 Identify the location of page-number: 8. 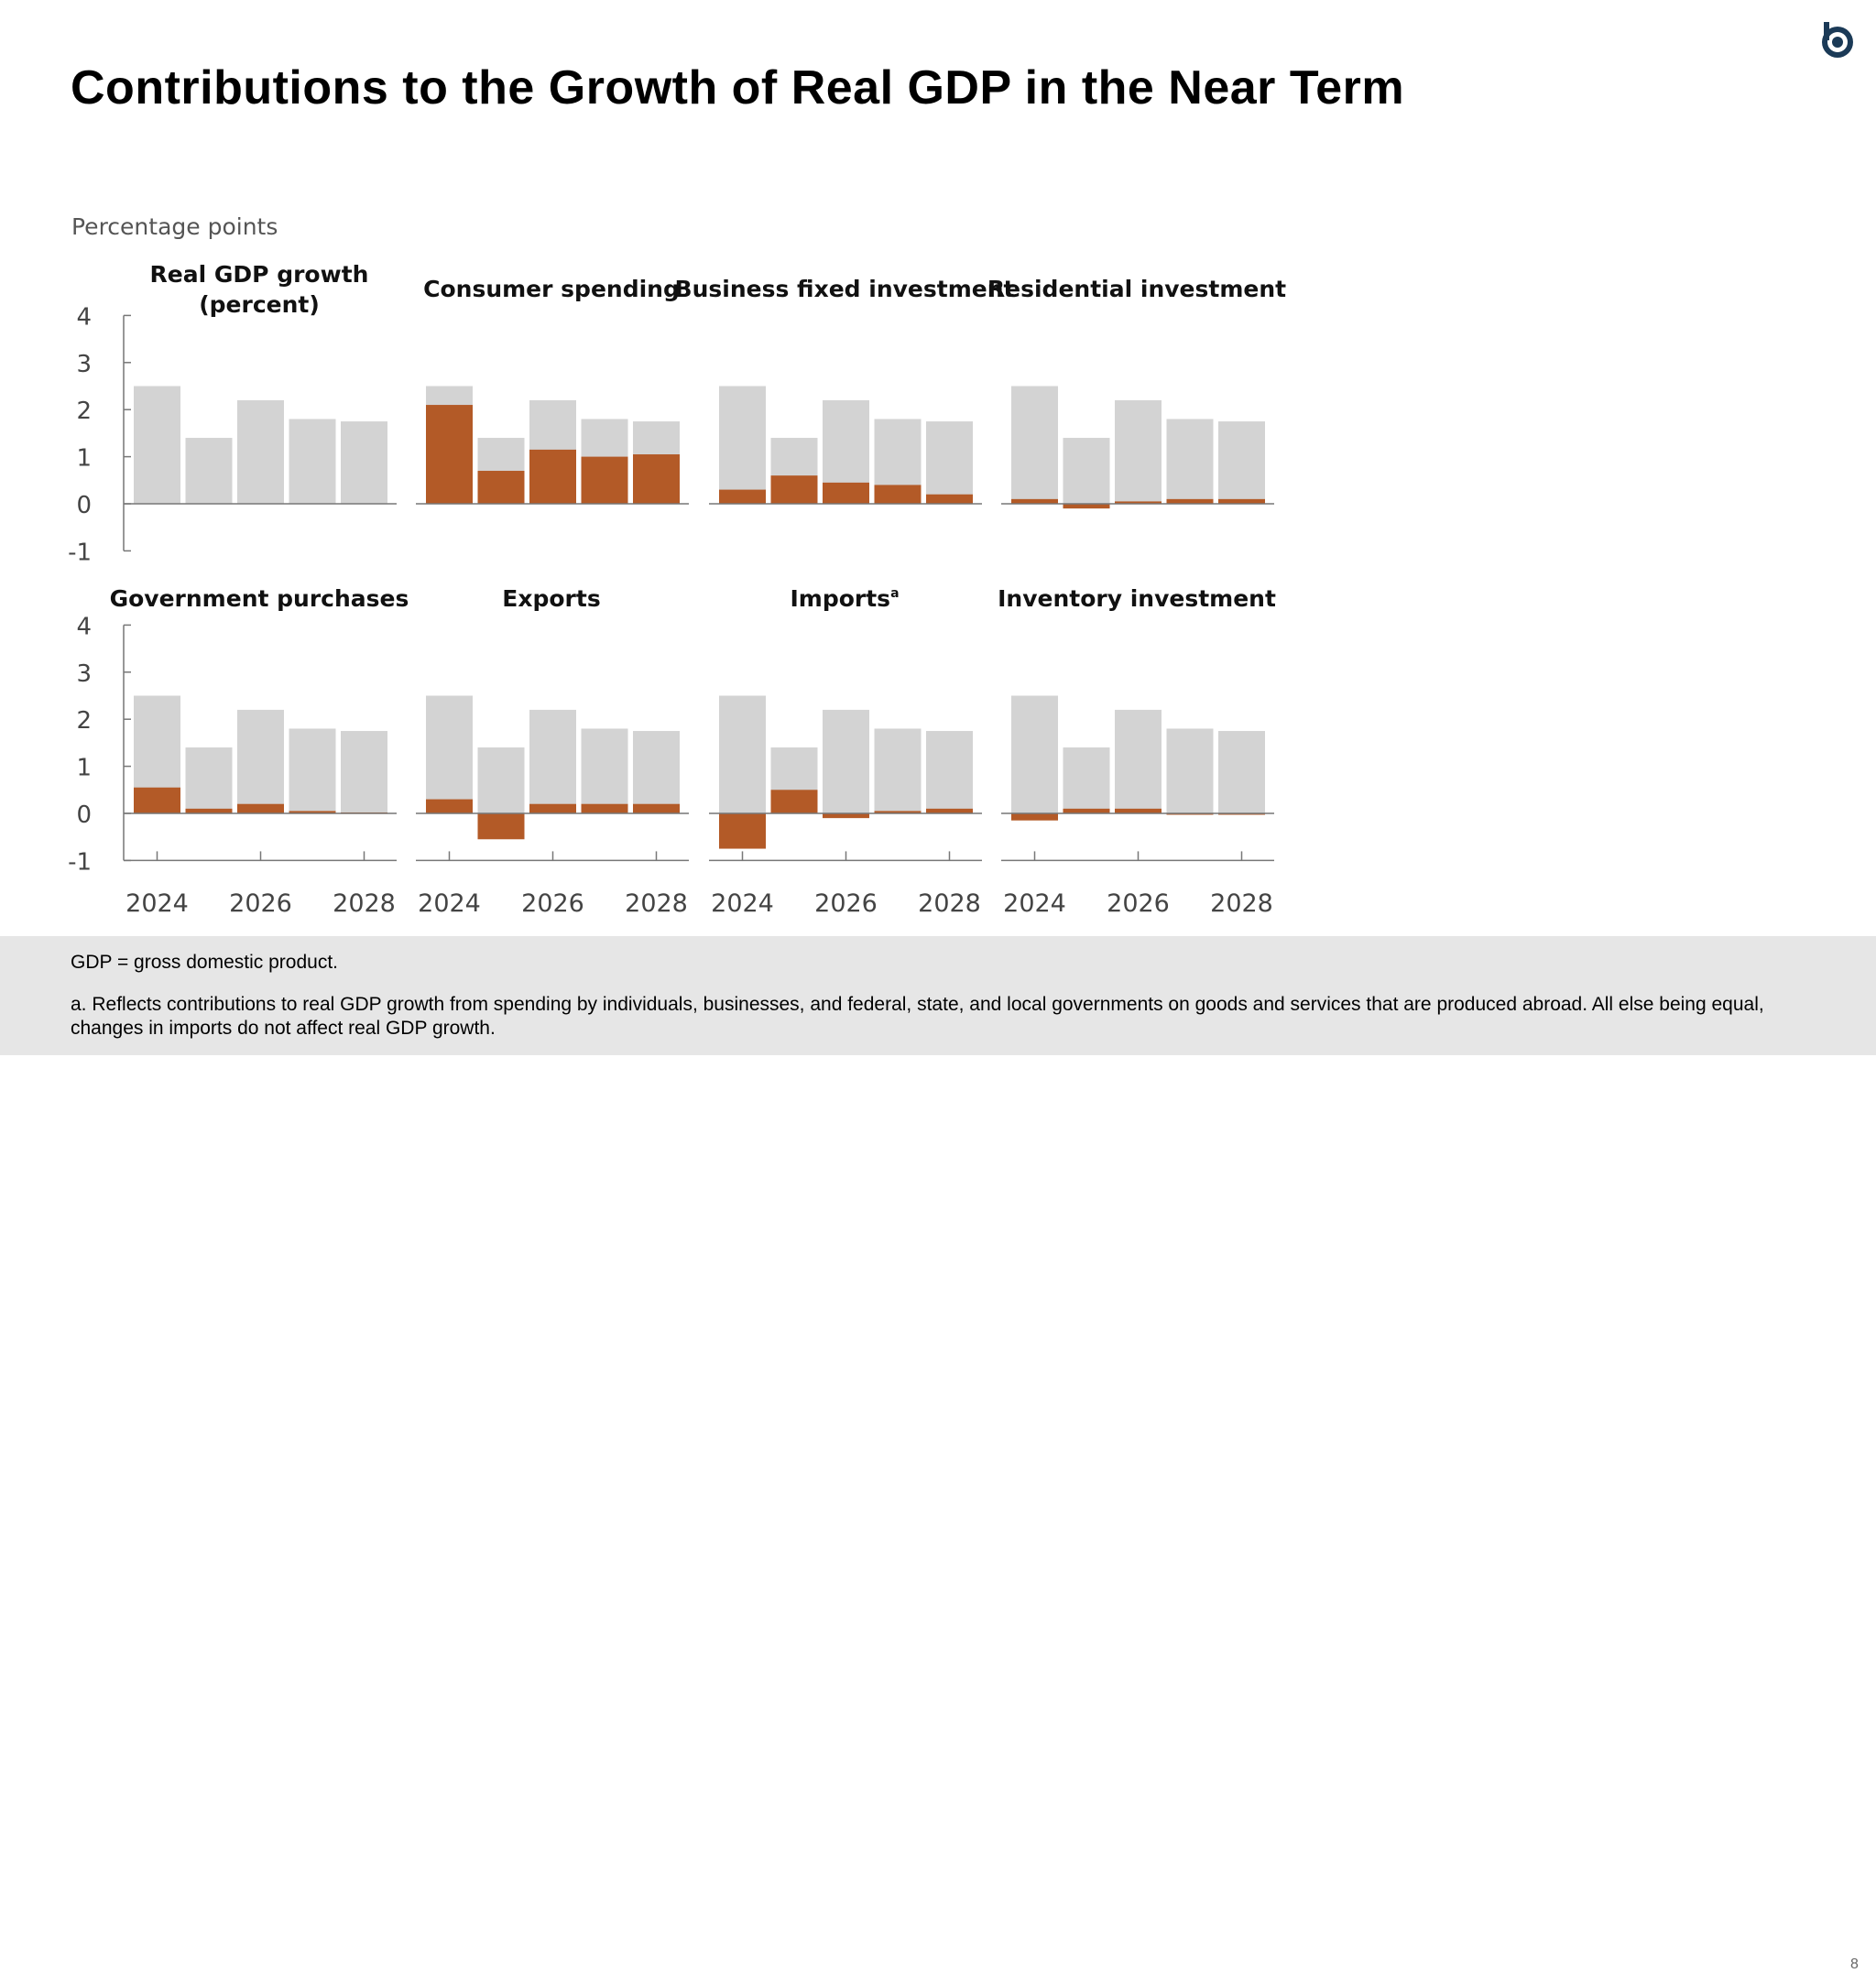
(1854, 1965).